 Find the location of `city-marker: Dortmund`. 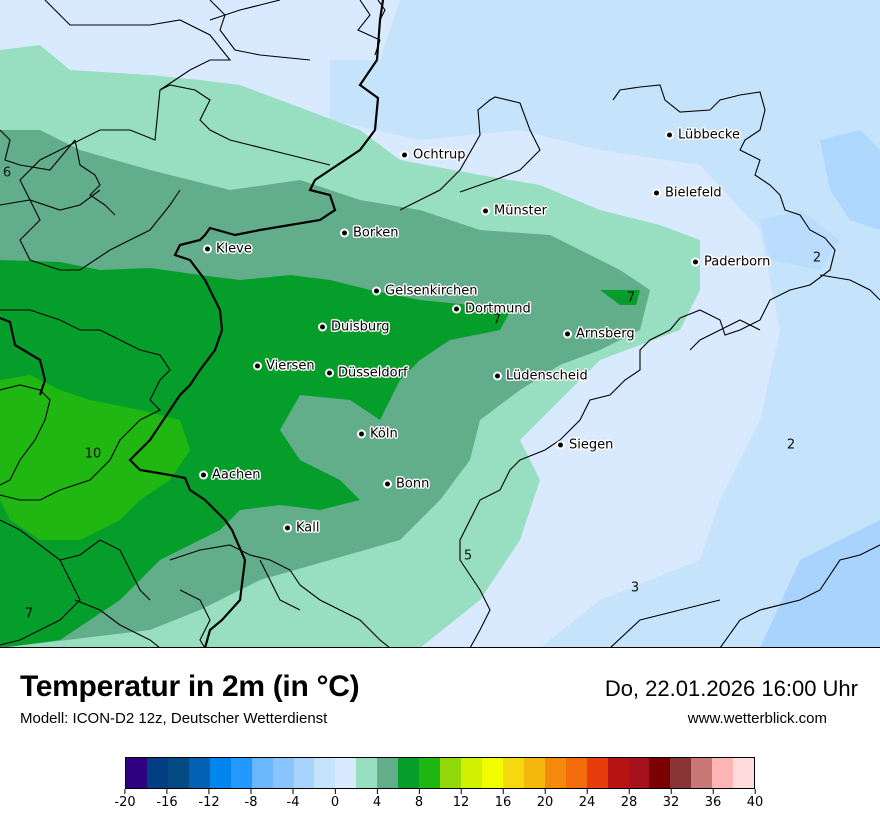

city-marker: Dortmund is located at coordinates (492, 309).